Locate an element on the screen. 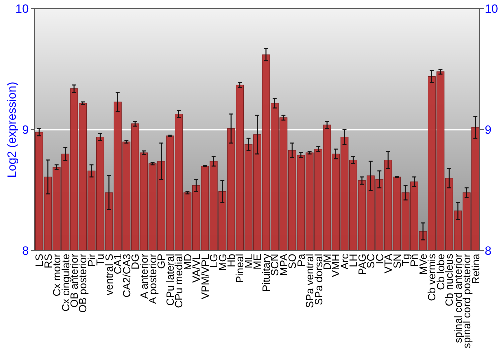 This screenshot has height=350, width=500. y2-tick-label: 8 is located at coordinates (488, 251).